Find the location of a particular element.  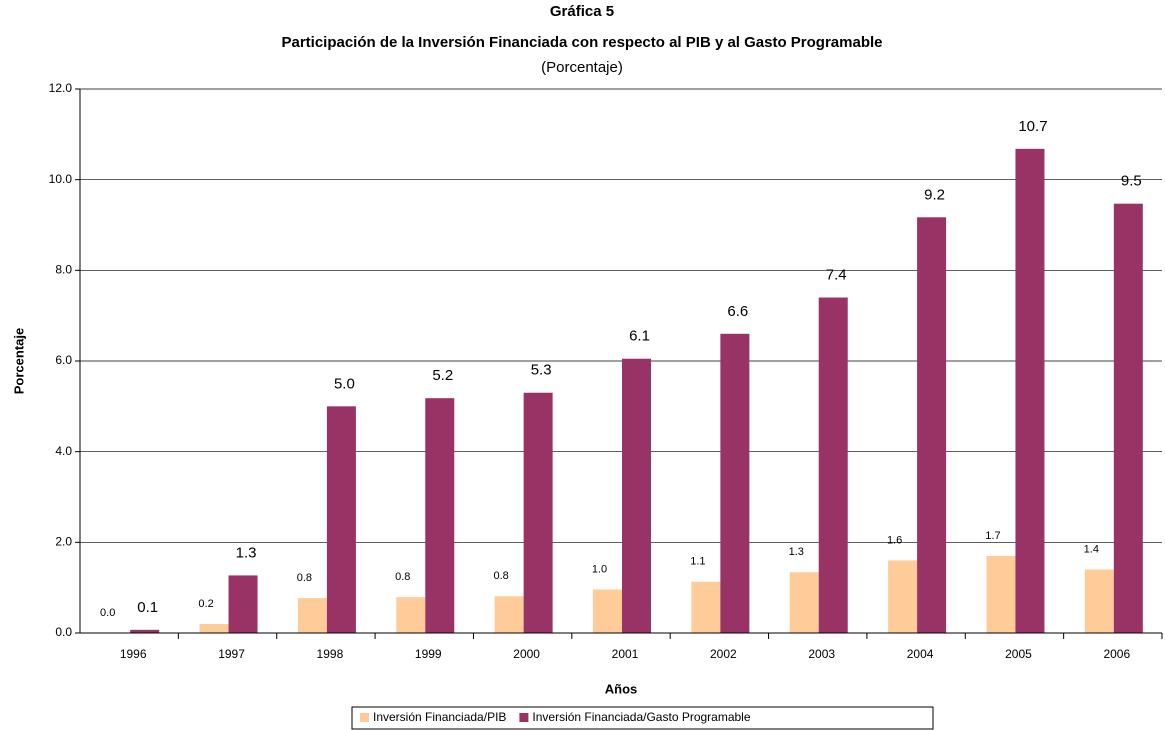

y-tick-label: 10.0 is located at coordinates (61, 179).